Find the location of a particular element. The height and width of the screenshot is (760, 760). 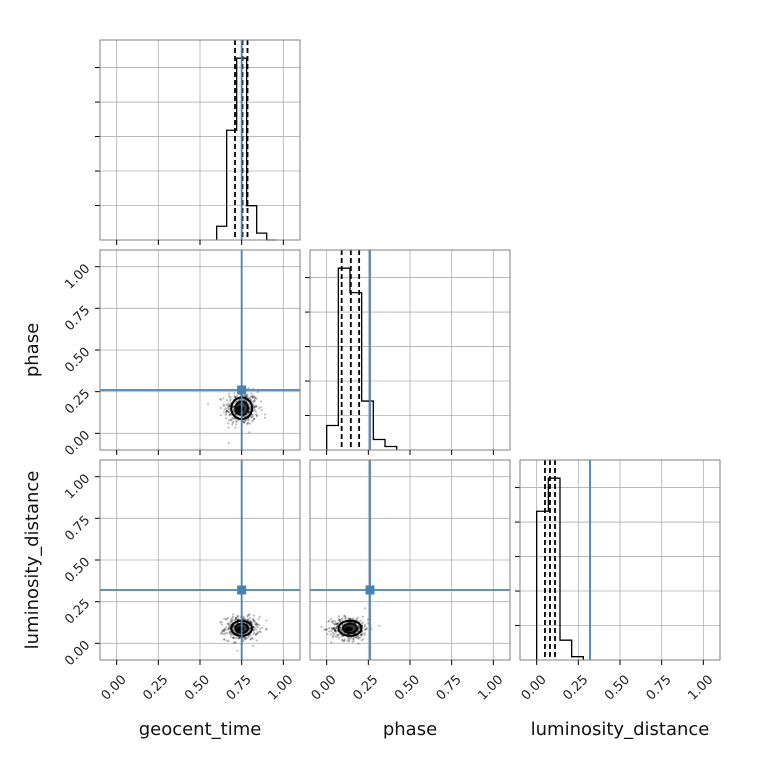

x-tick-label: 0.00 is located at coordinates (534, 687).